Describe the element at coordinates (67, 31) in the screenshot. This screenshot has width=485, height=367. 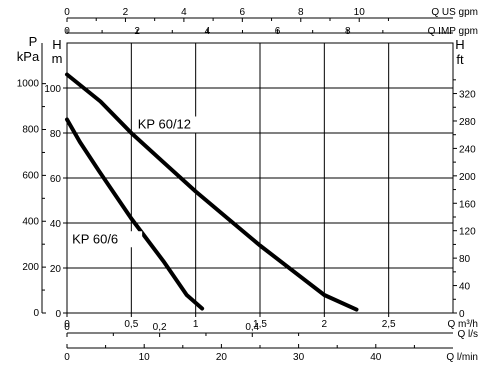
I see `tick-label-imp-gpm: 0` at that location.